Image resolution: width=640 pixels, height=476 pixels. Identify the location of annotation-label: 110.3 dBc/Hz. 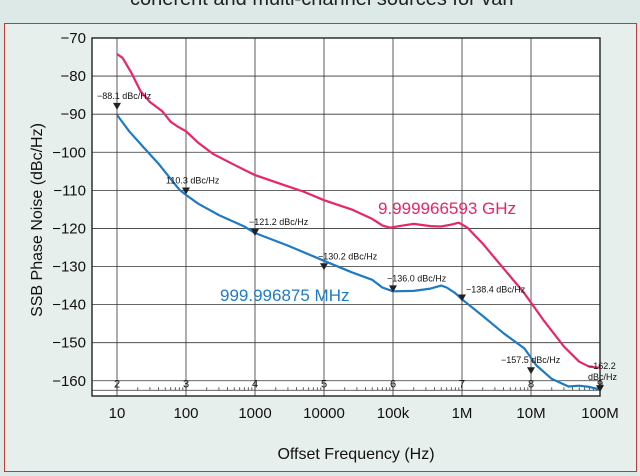
(193, 180).